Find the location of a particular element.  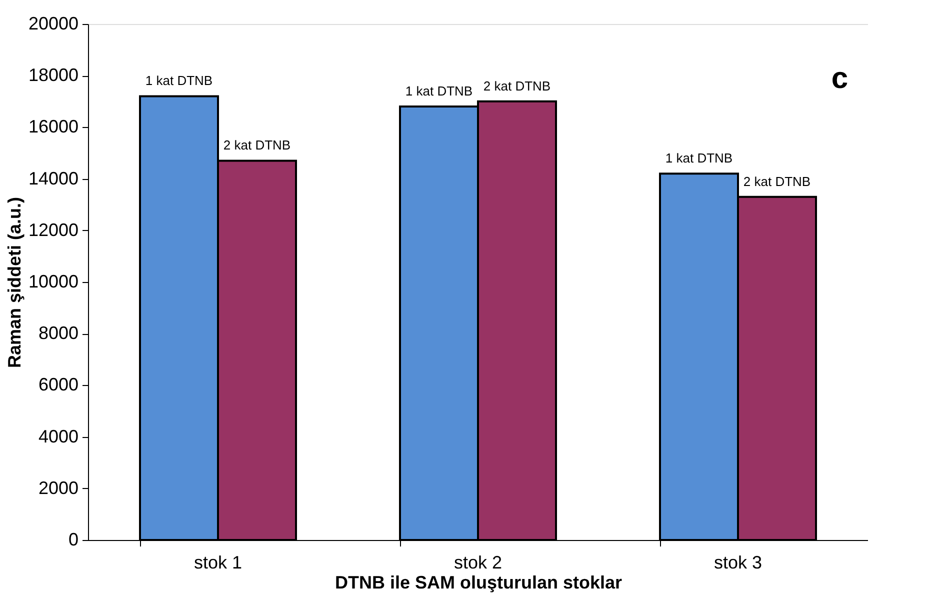

y-tick-label: 4000 is located at coordinates (58, 436).